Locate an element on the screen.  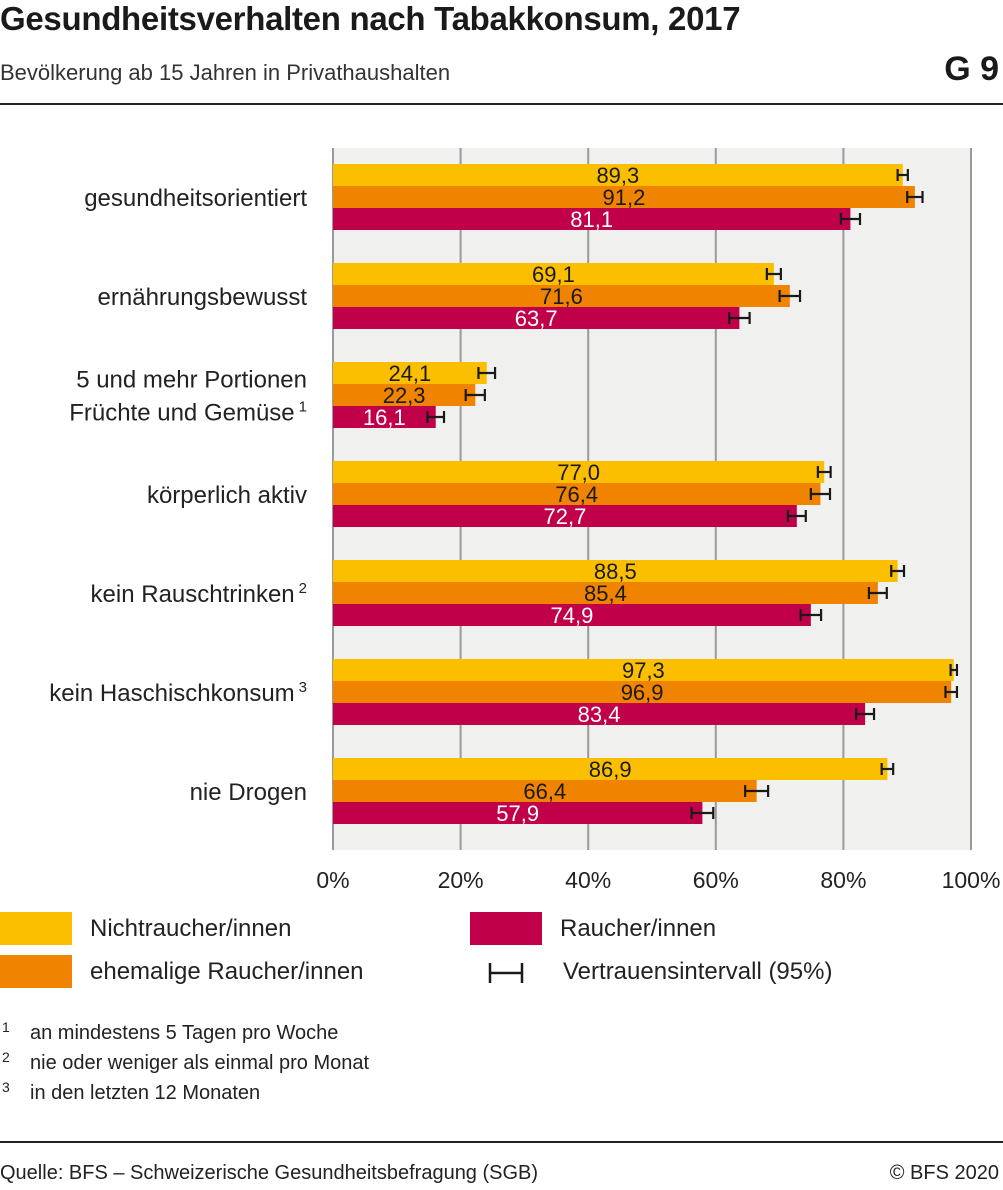
data-label: 63,7 is located at coordinates (536, 318).